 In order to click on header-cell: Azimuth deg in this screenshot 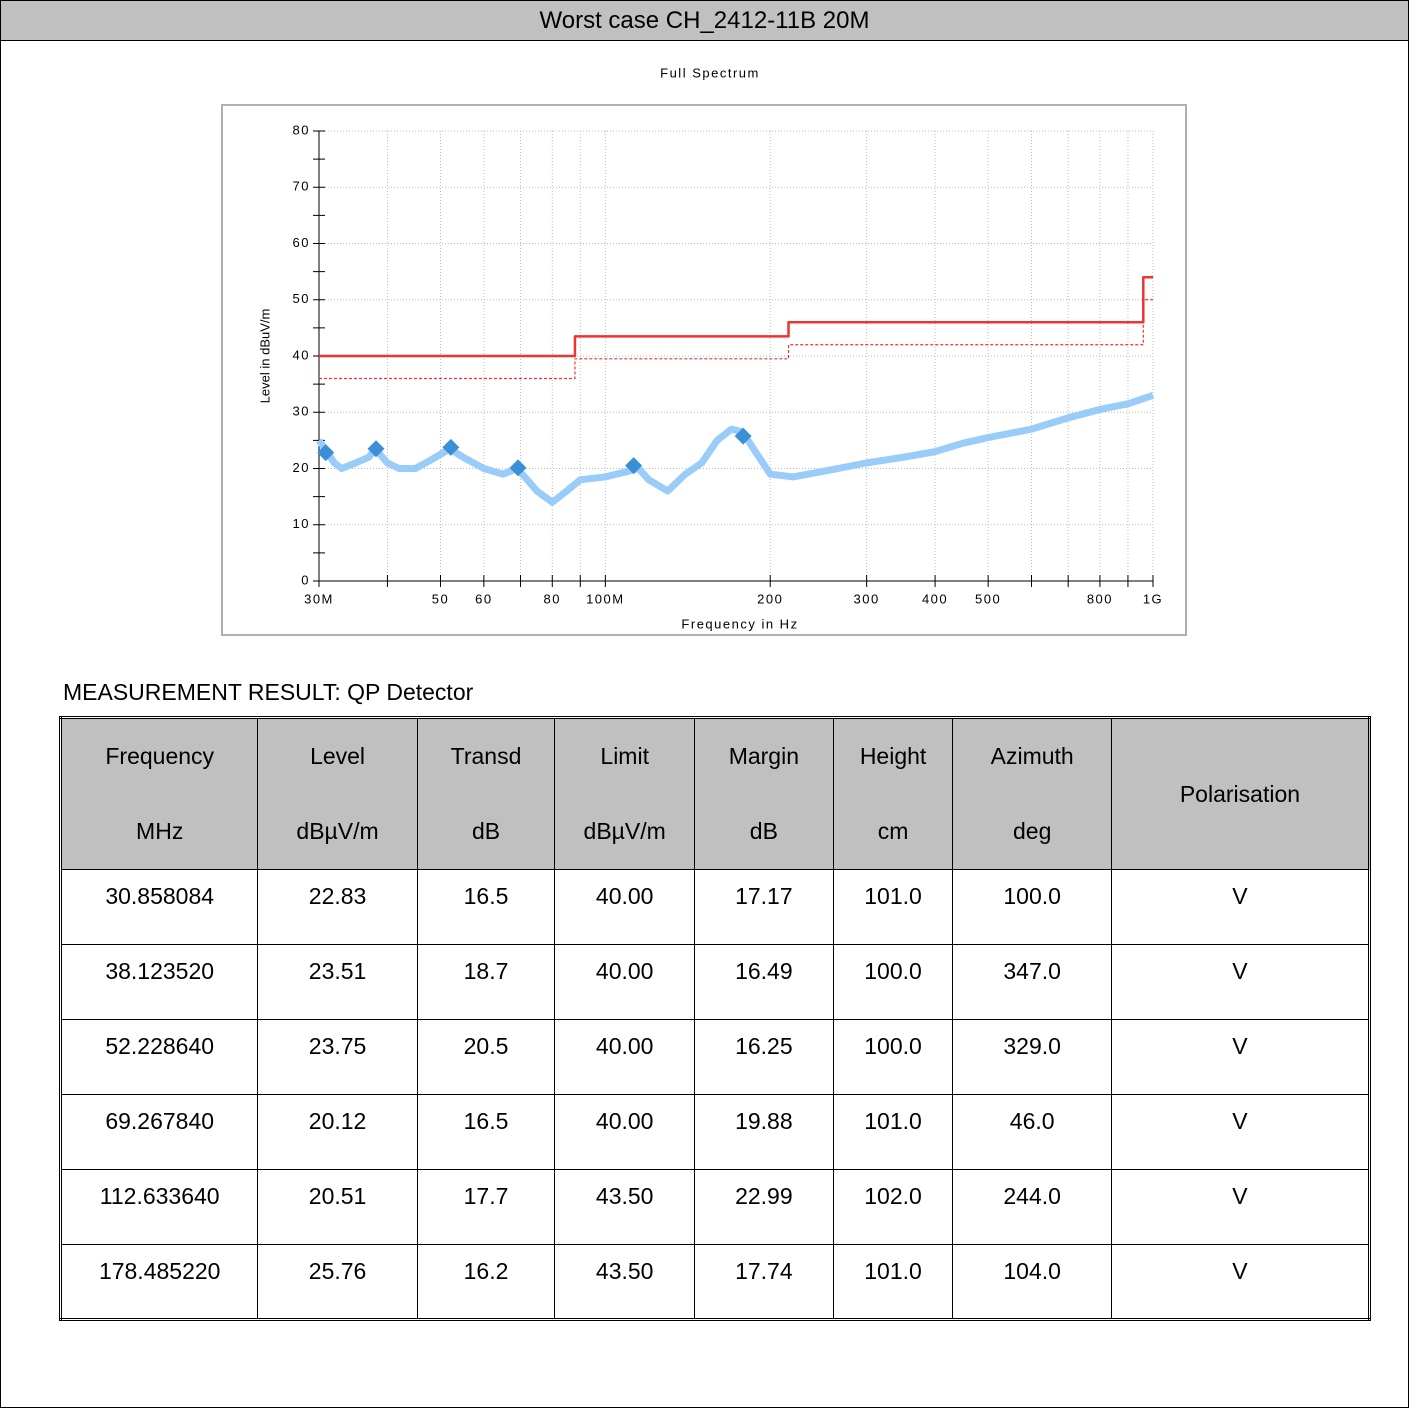, I will do `click(1032, 793)`.